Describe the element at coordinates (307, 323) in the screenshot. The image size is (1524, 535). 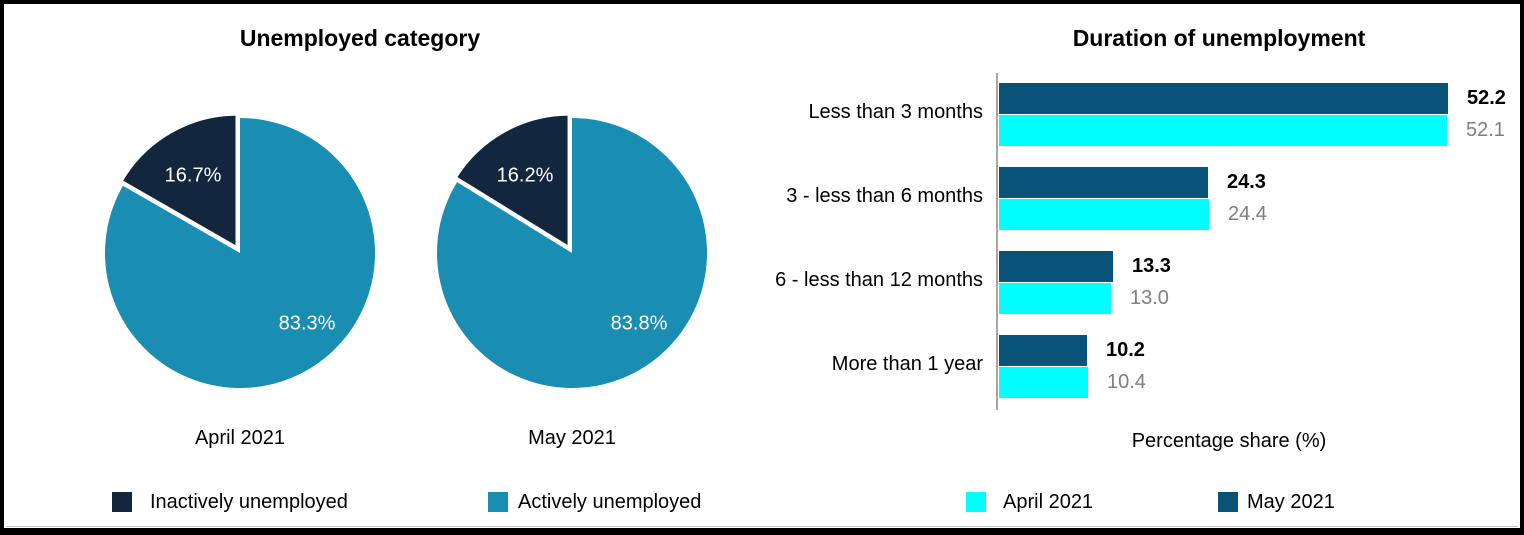
I see `pie-value-active: 83.3%` at that location.